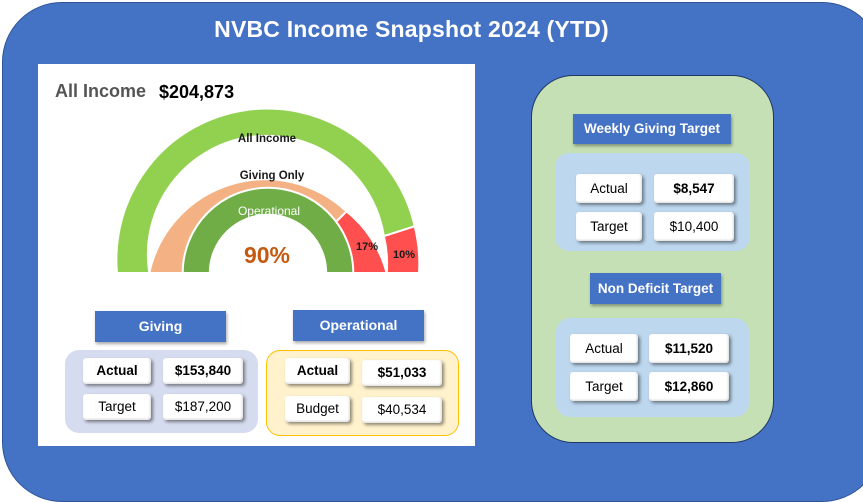 Image resolution: width=863 pixels, height=502 pixels. What do you see at coordinates (609, 226) in the screenshot?
I see `weekly-target-label: Target` at bounding box center [609, 226].